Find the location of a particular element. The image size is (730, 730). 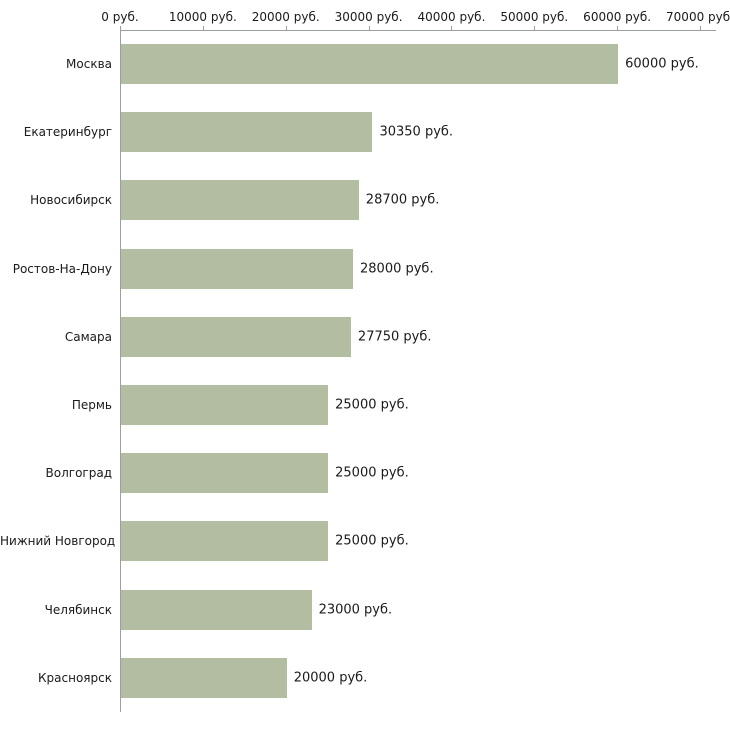

category-label: Москва is located at coordinates (89, 64).